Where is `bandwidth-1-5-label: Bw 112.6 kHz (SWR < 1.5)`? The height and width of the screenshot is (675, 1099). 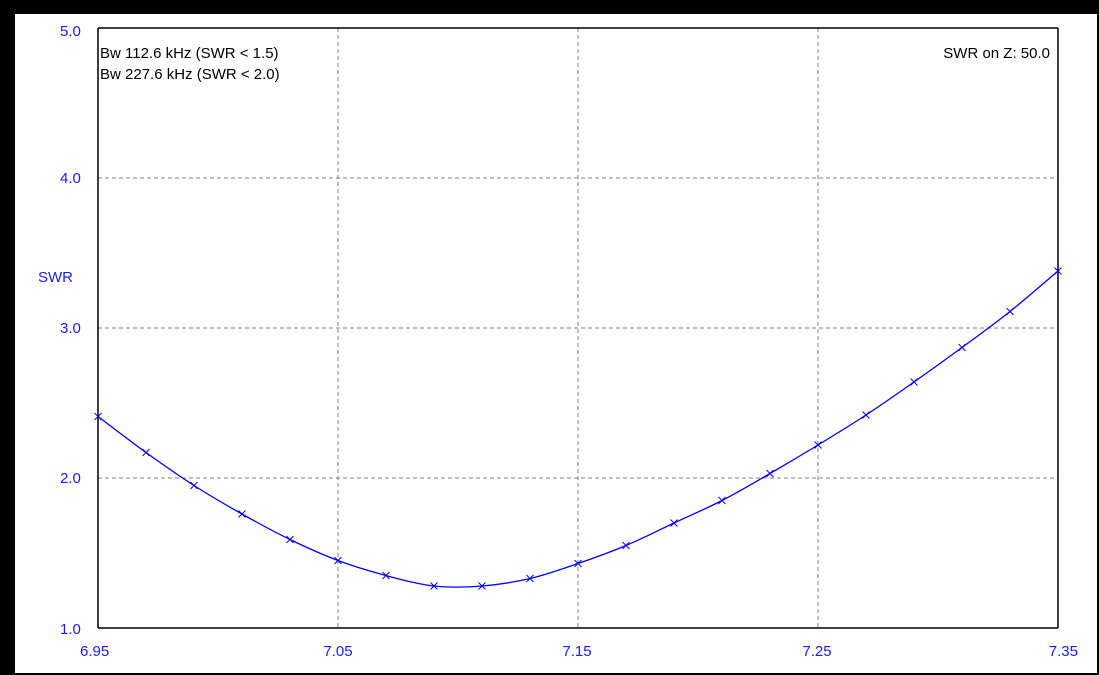
bandwidth-1-5-label: Bw 112.6 kHz (SWR < 1.5) is located at coordinates (189, 53).